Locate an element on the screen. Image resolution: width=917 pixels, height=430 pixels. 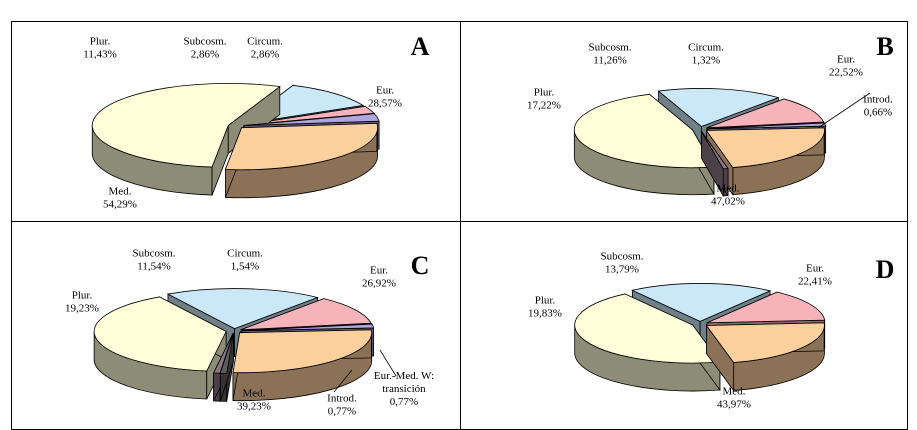
slice-label-introd: Introd.0,66% is located at coordinates (855, 110).